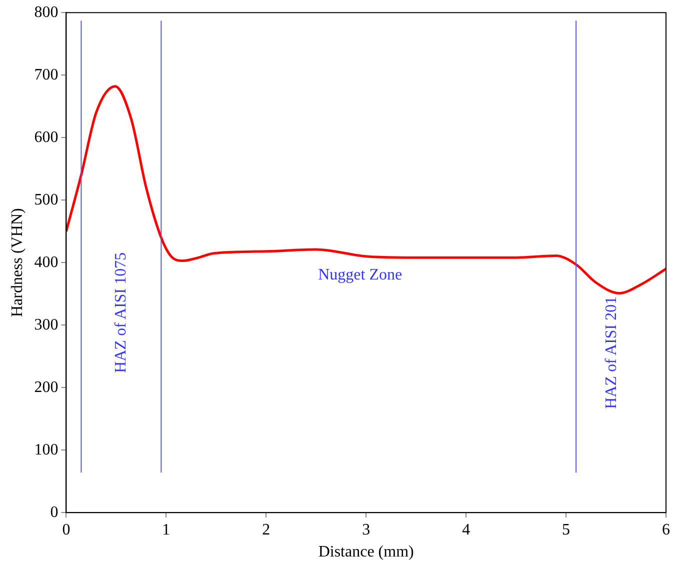  I want to click on y-tick-label: 700, so click(46, 75).